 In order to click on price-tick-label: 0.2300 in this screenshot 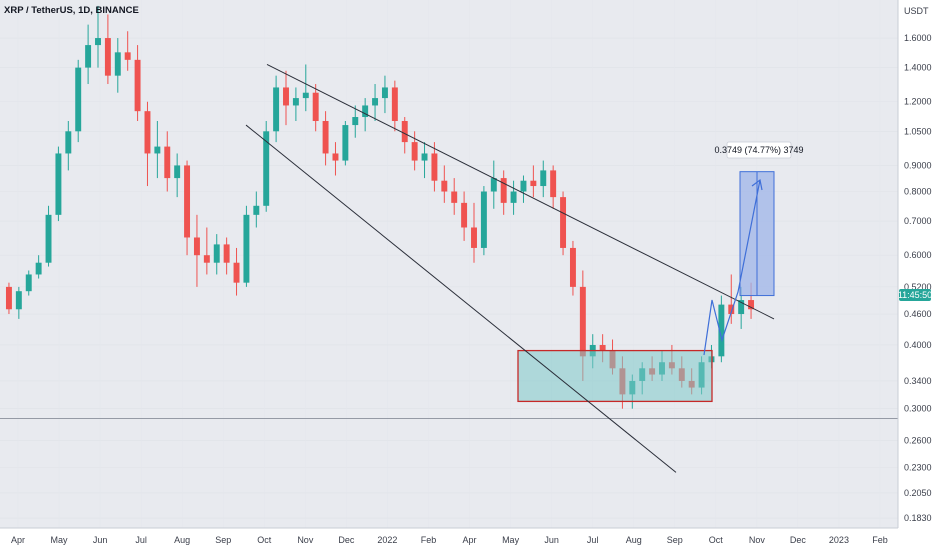, I will do `click(918, 467)`.